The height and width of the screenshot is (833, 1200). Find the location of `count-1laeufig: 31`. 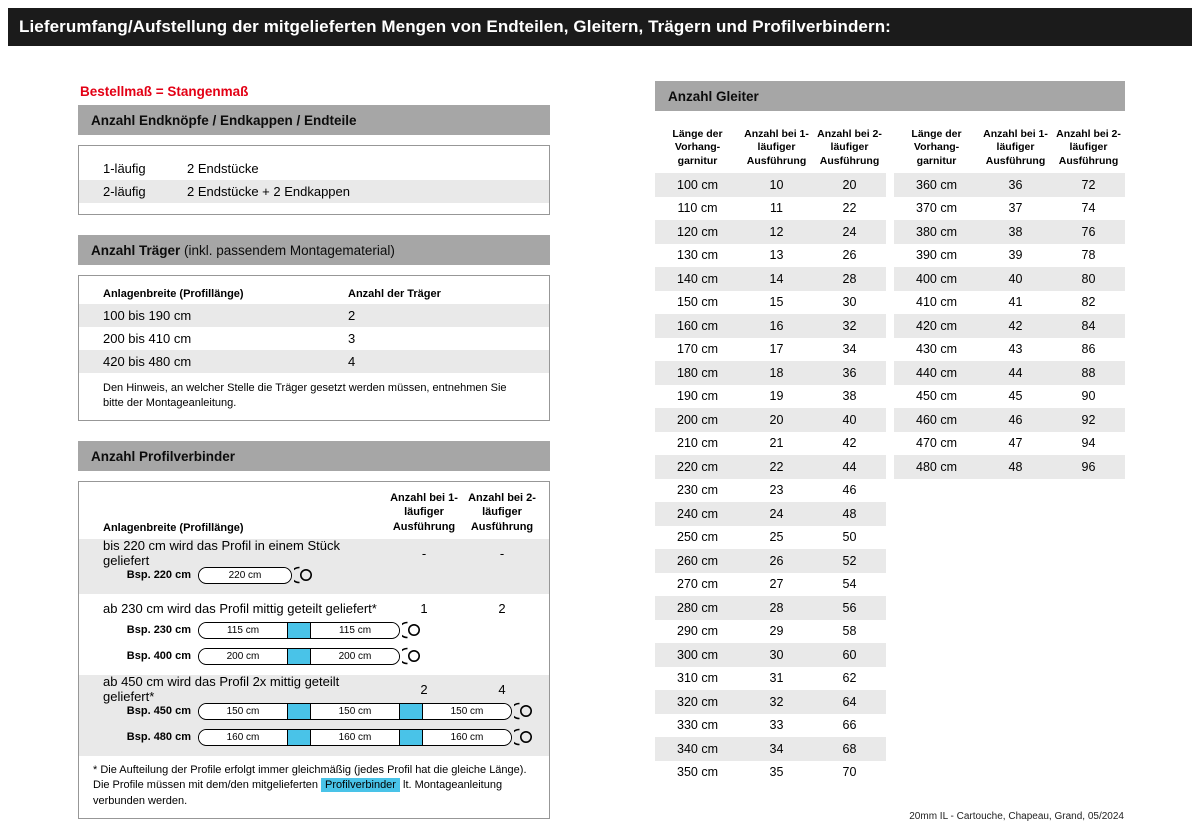

count-1laeufig: 31 is located at coordinates (776, 678).